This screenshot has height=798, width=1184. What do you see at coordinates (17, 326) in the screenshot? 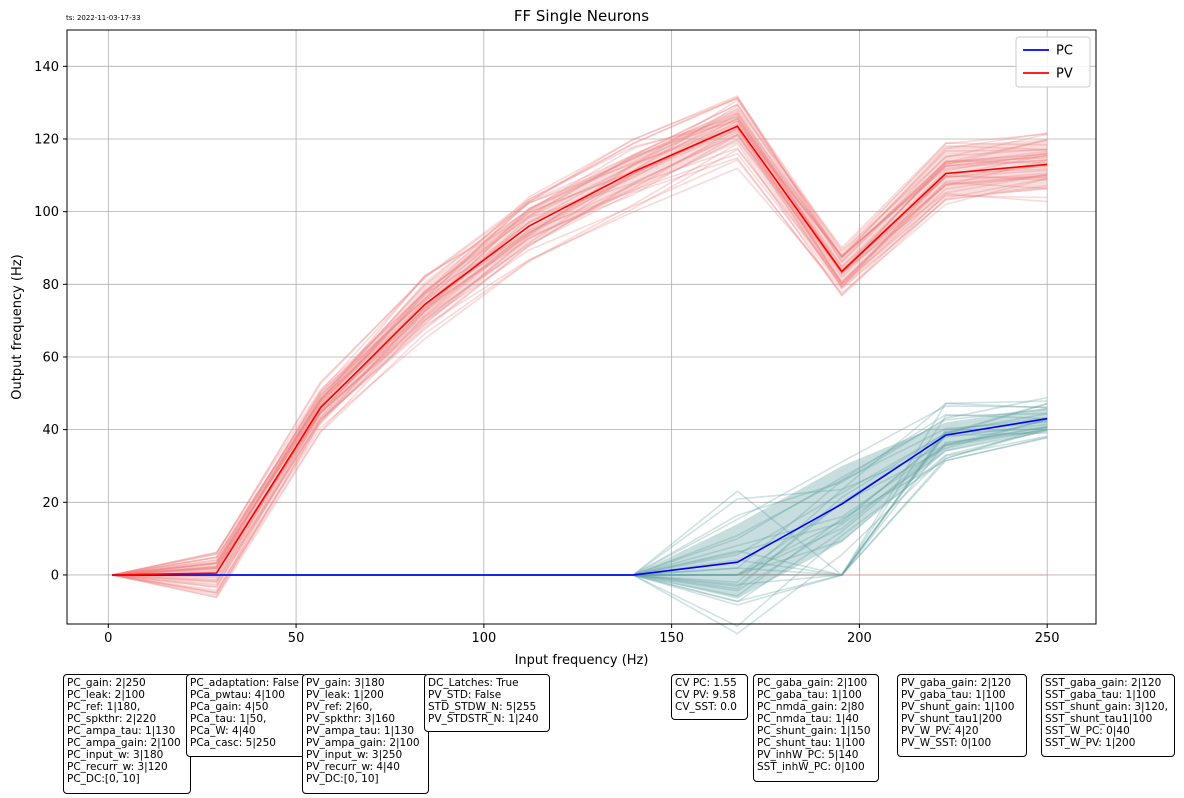
I see `y-axis-label: Output frequency (Hz)` at bounding box center [17, 326].